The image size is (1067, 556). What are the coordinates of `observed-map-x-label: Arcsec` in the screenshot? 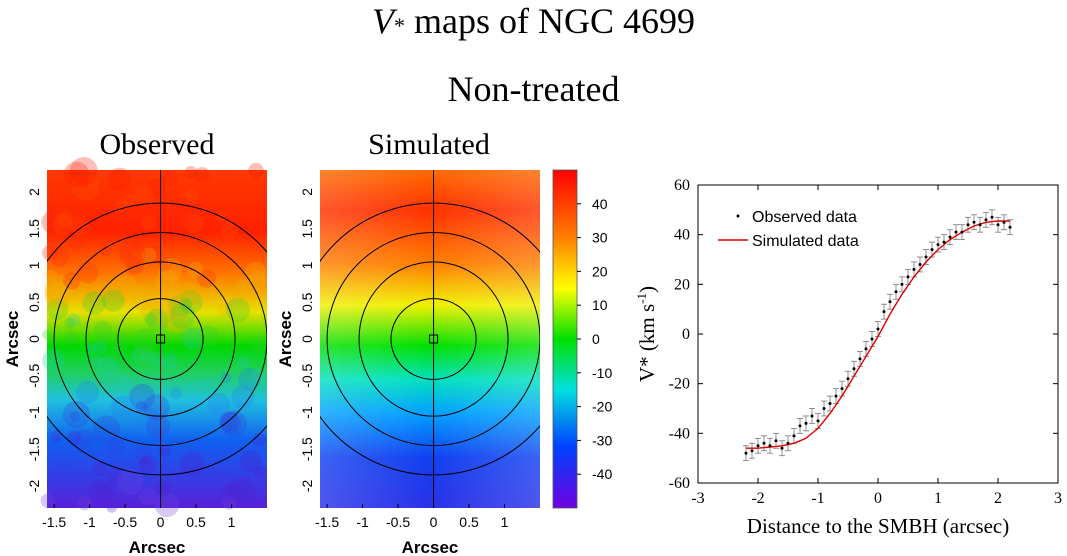 It's located at (157, 547).